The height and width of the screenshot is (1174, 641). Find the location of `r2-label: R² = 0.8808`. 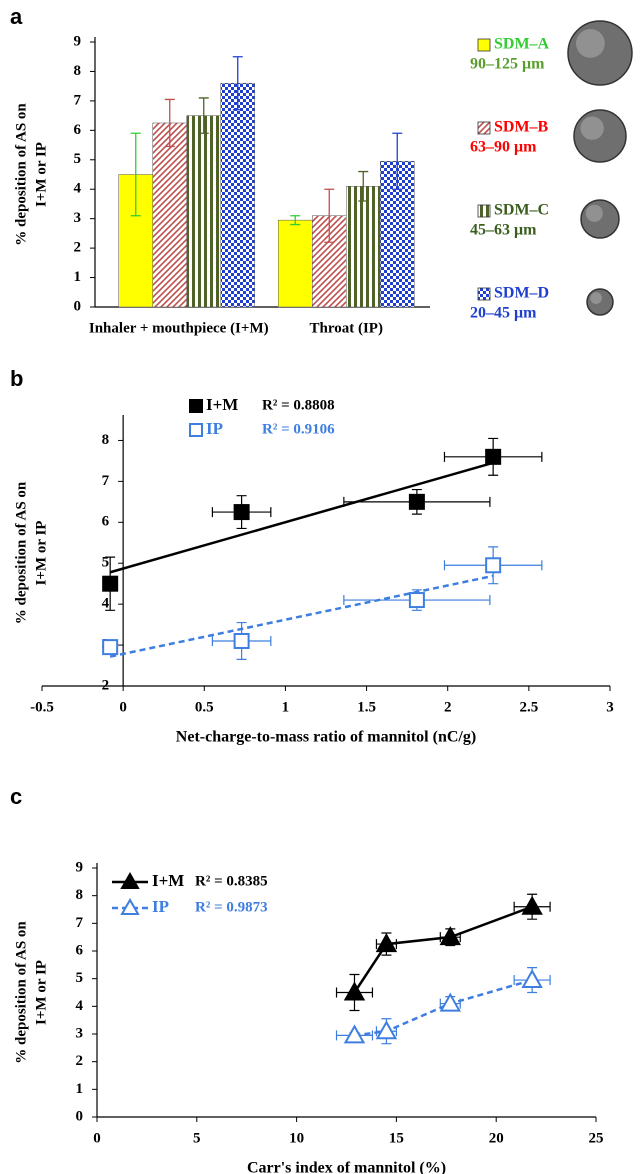

r2-label: R² = 0.8808 is located at coordinates (298, 405).